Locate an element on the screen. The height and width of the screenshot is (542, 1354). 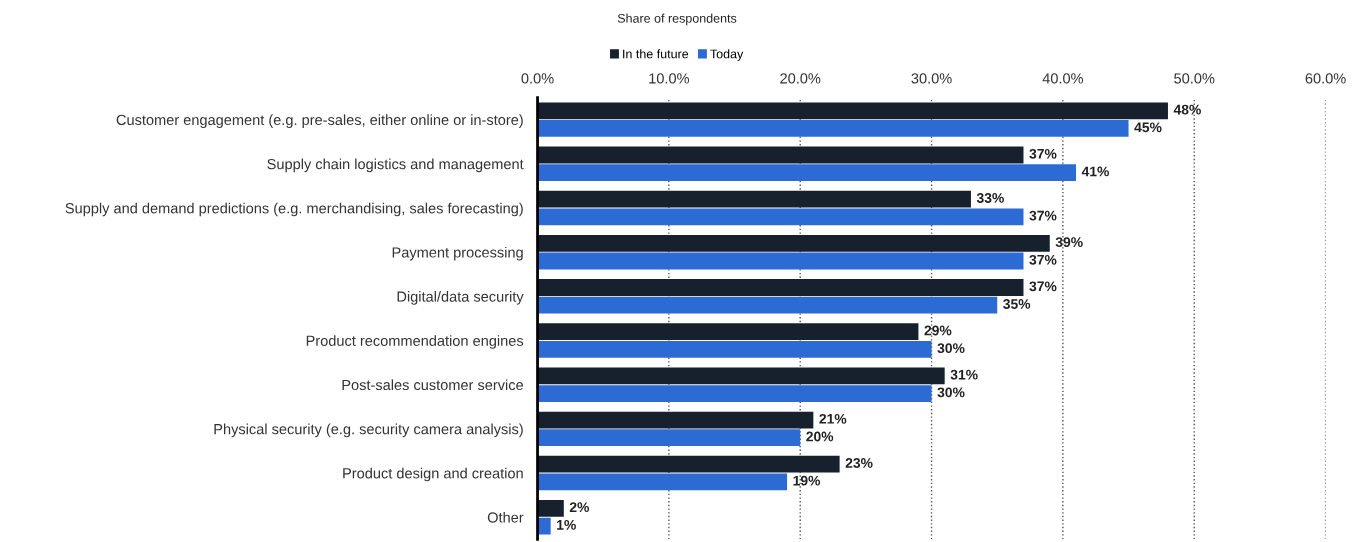
y-tick-label: Product design and creation is located at coordinates (433, 474).